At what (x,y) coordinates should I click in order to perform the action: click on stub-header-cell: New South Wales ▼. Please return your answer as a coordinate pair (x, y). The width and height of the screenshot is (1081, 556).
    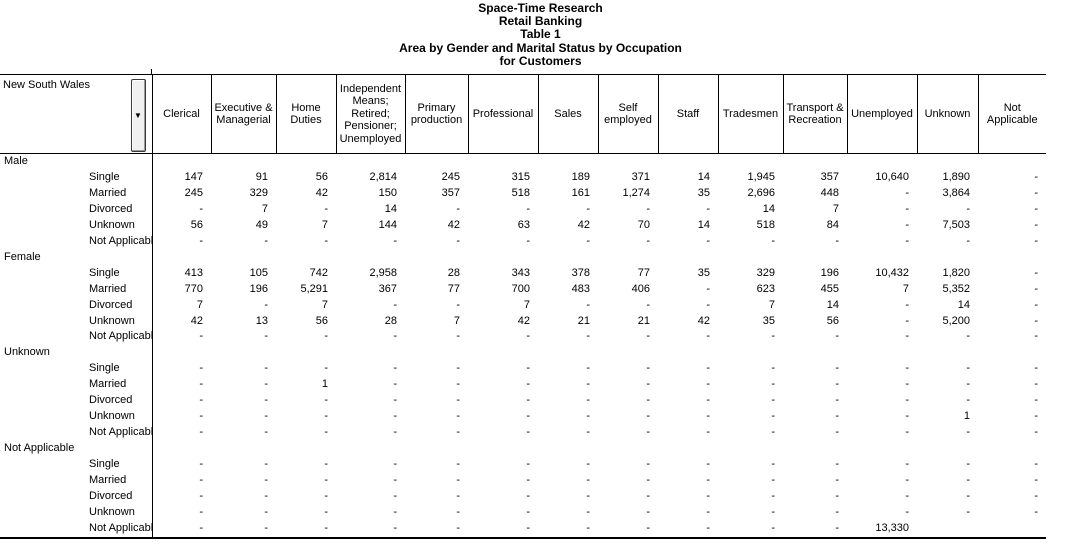
    Looking at the image, I should click on (76, 114).